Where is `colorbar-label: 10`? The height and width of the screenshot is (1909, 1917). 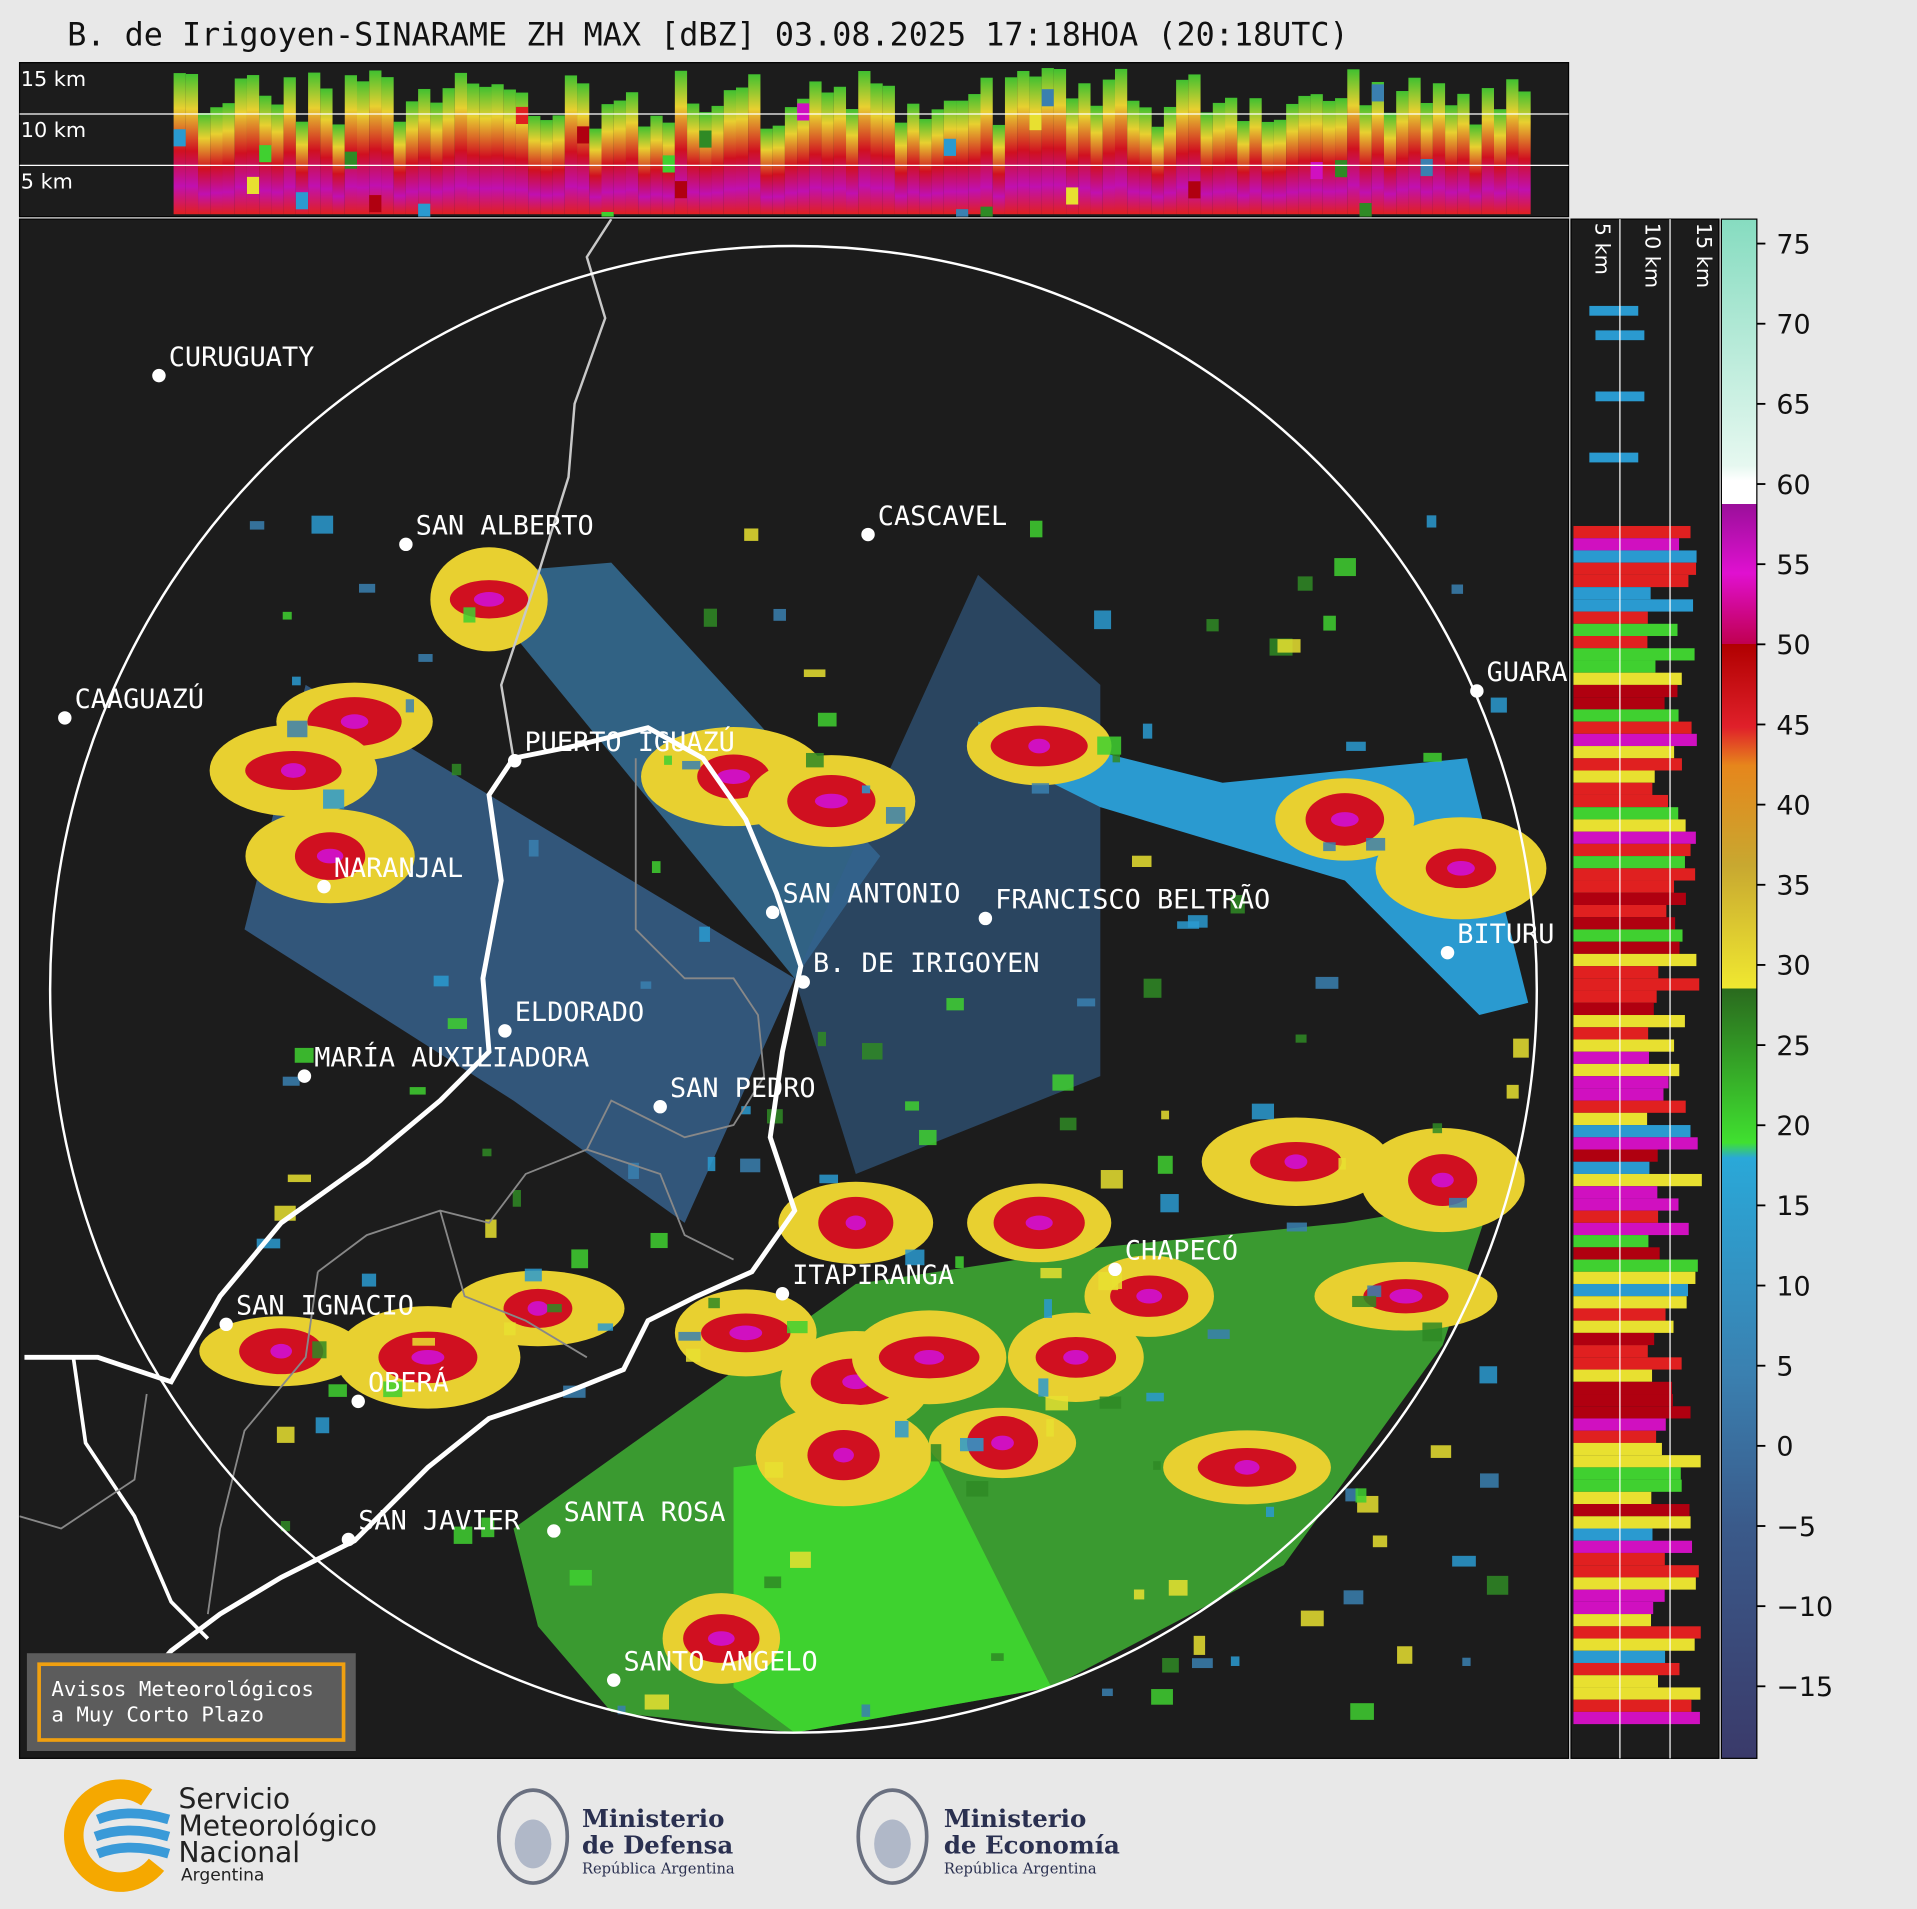
colorbar-label: 10 is located at coordinates (1793, 1286).